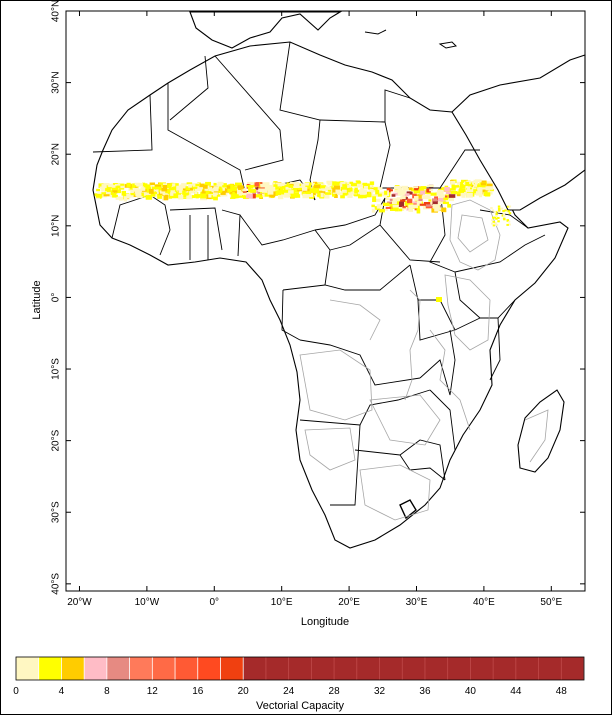 Image resolution: width=614 pixels, height=717 pixels. What do you see at coordinates (282, 602) in the screenshot?
I see `x-tick-label: 10°E` at bounding box center [282, 602].